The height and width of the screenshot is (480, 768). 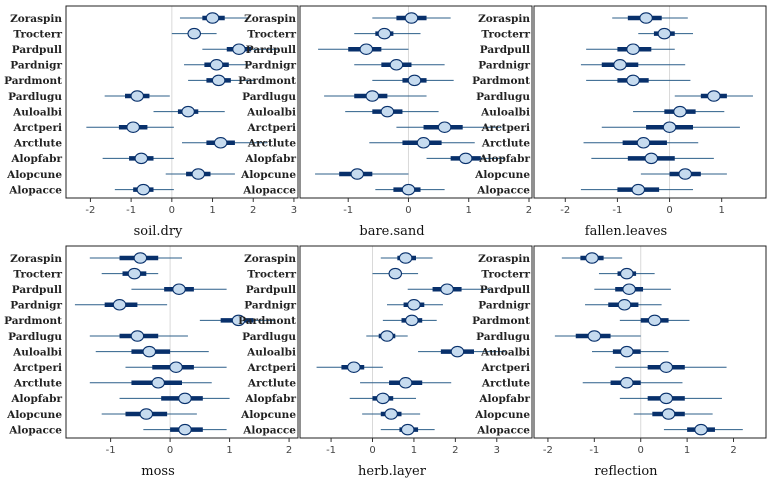 What do you see at coordinates (158, 231) in the screenshot?
I see `x-axis-title: soil.dry` at bounding box center [158, 231].